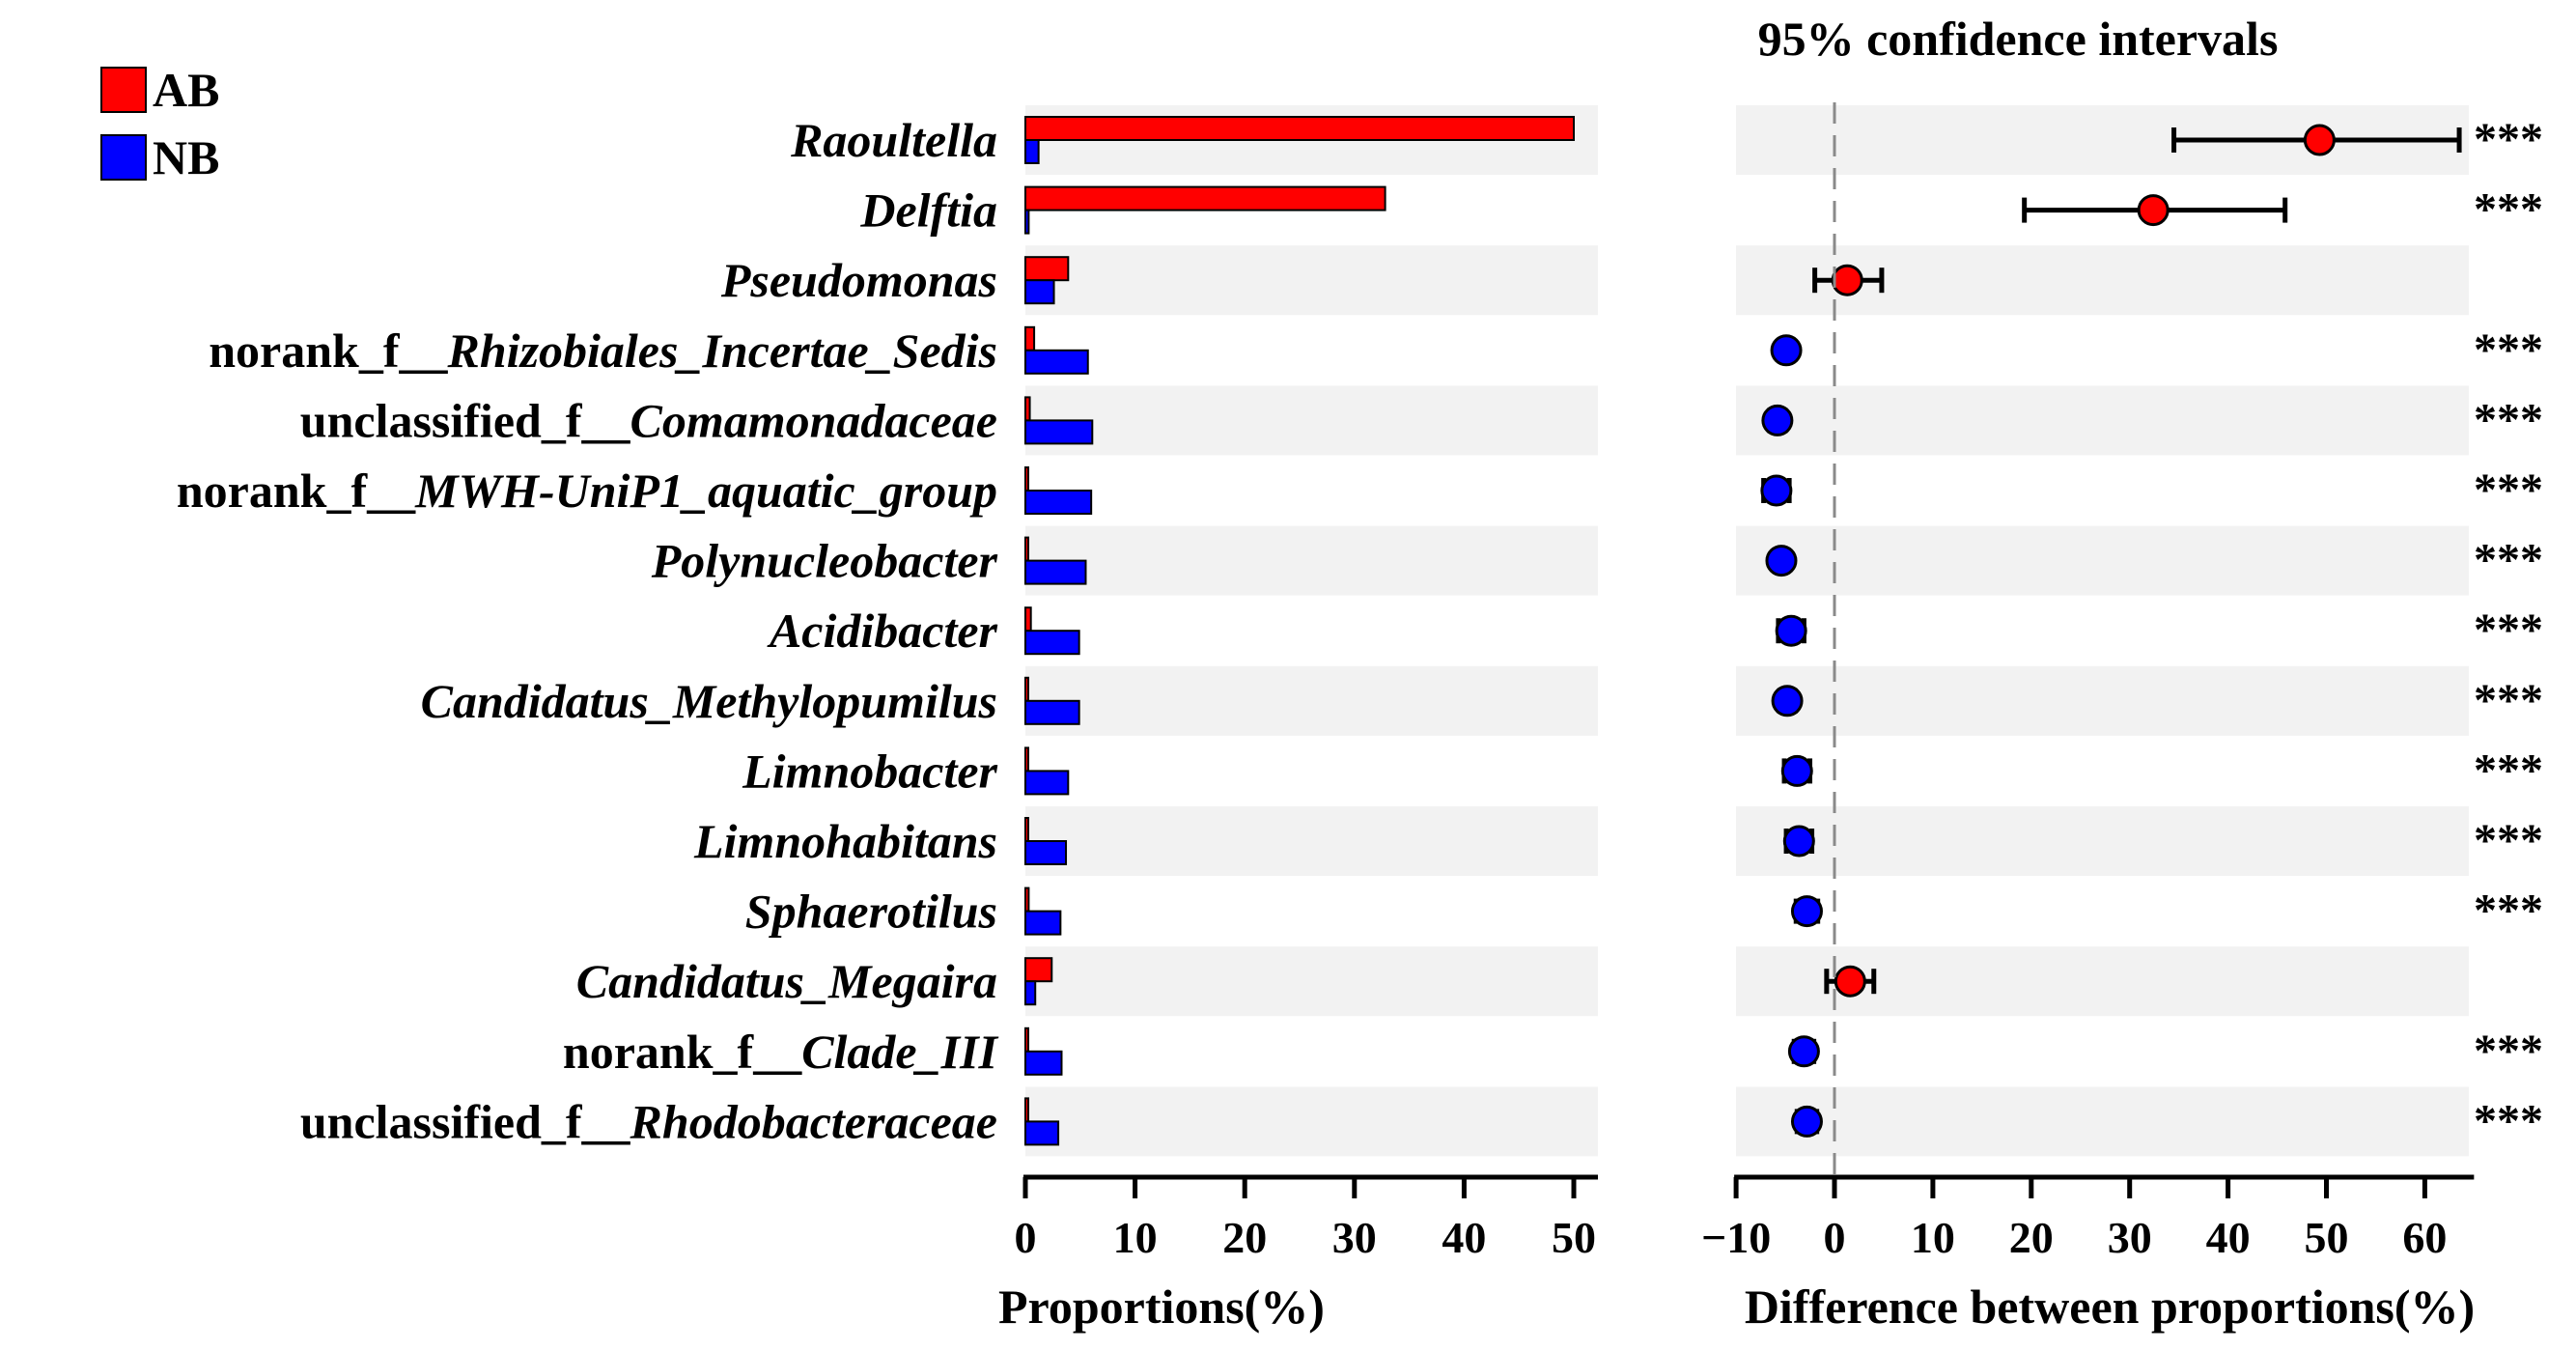 Image resolution: width=2576 pixels, height=1350 pixels. Describe the element at coordinates (1835, 1237) in the screenshot. I see `difference-axis-tick-label: 0` at that location.